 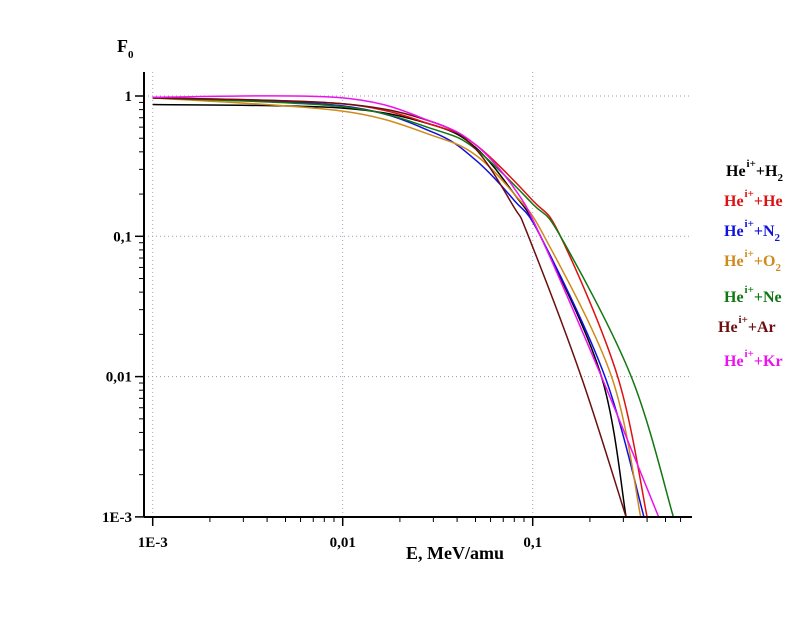 What do you see at coordinates (532, 543) in the screenshot?
I see `x-tick-label: 0,1` at bounding box center [532, 543].